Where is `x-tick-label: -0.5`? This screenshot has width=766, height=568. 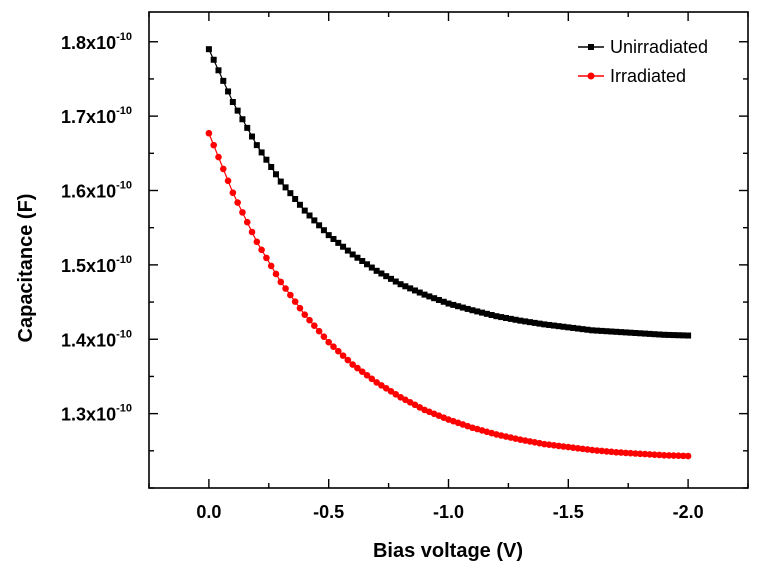
x-tick-label: -0.5 is located at coordinates (328, 512).